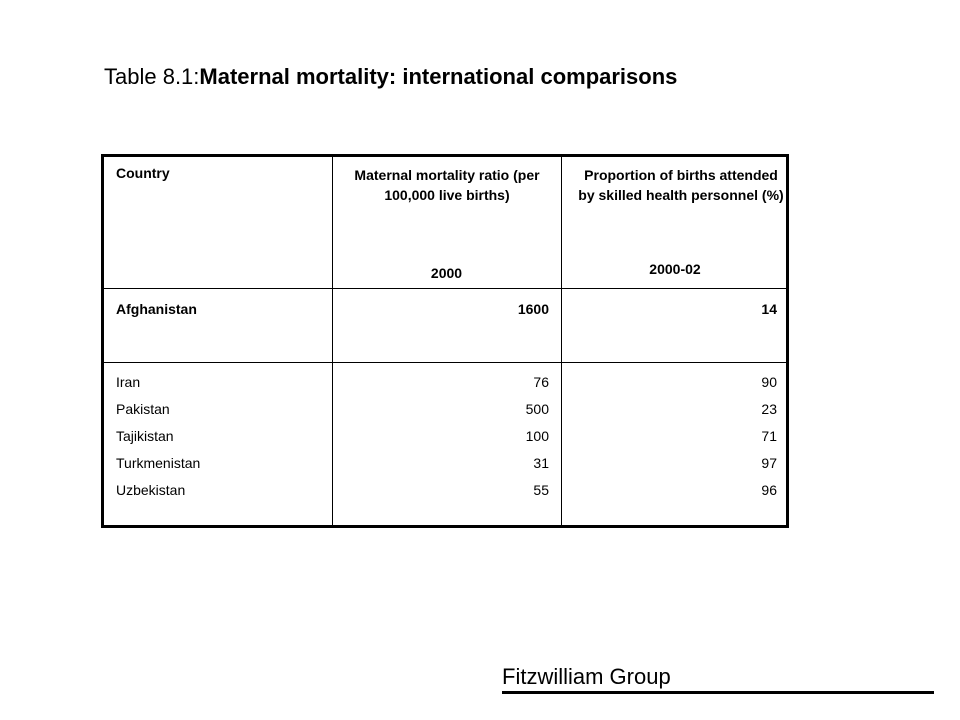 This screenshot has width=960, height=720. I want to click on table-row-skilled: 90, so click(769, 382).